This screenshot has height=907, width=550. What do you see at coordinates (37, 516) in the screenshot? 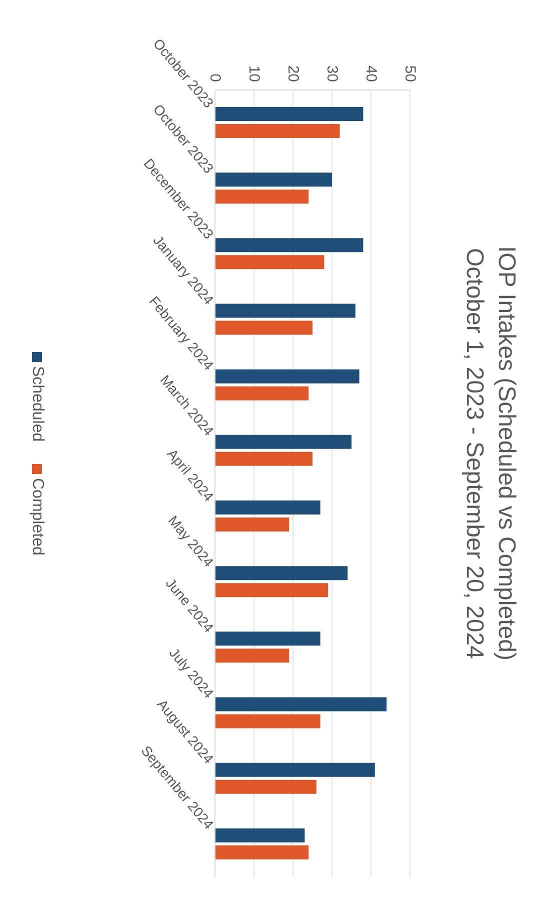
I see `legend-label: Completed` at bounding box center [37, 516].